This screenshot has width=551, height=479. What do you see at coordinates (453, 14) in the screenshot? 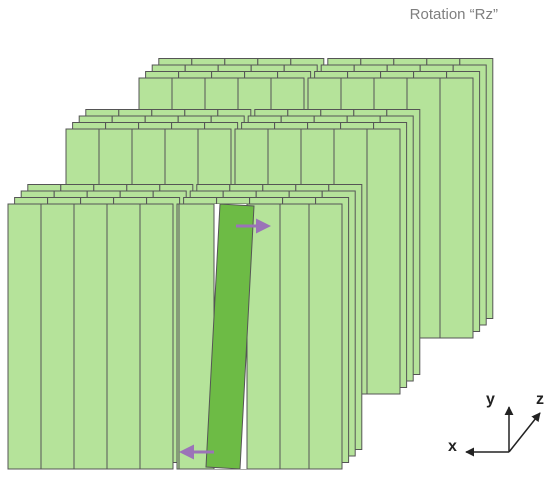
I see `diagram-title: Rotation “Rz”` at bounding box center [453, 14].